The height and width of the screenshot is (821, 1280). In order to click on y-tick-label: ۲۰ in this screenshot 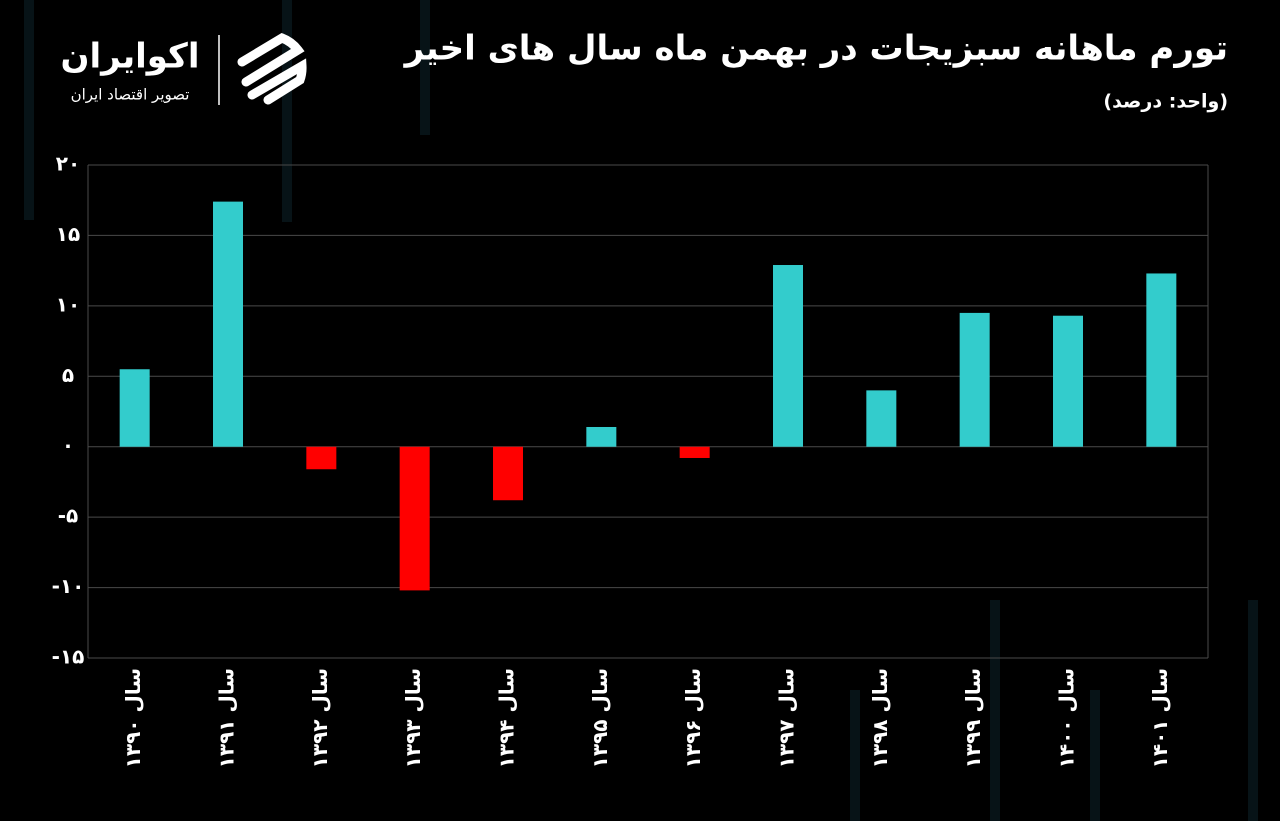, I will do `click(68, 164)`.